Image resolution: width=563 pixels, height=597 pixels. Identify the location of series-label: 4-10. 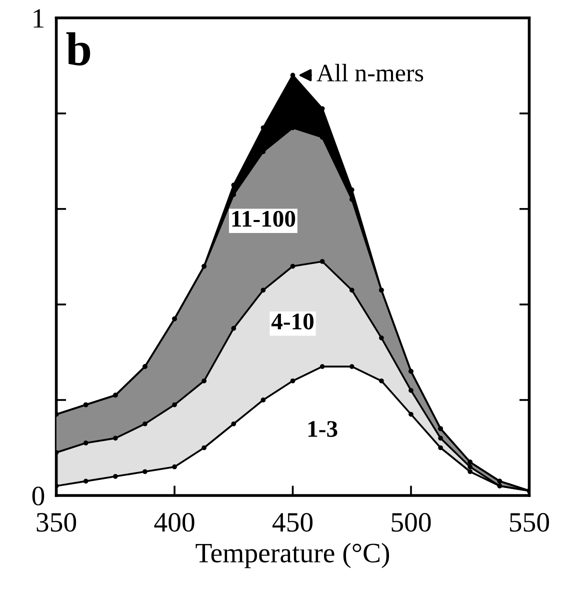
(292, 322).